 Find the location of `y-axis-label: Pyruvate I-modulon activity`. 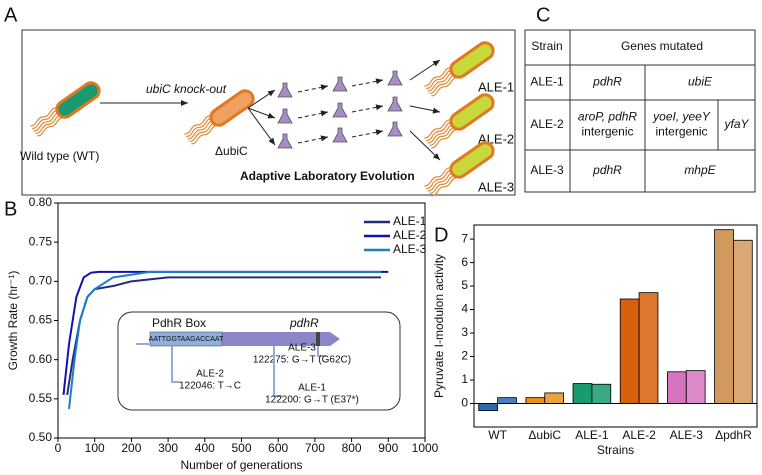

y-axis-label: Pyruvate I-modulon activity is located at coordinates (439, 326).